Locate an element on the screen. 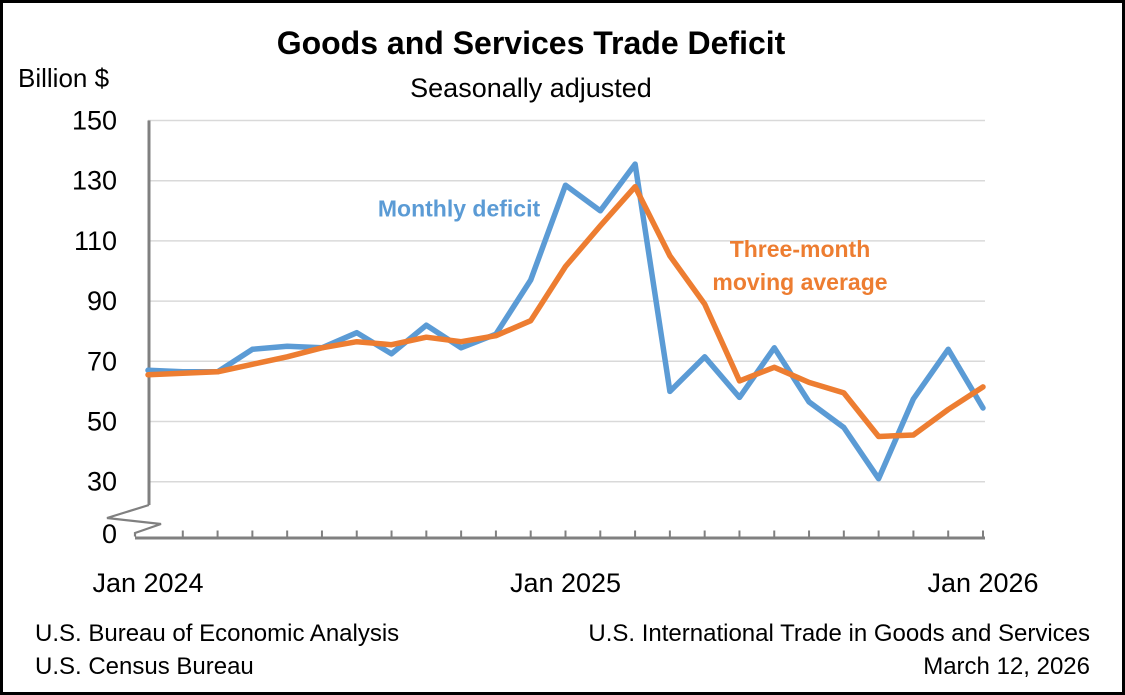  source-note-line1: U.S. Bureau of Economic Analysis is located at coordinates (217, 633).